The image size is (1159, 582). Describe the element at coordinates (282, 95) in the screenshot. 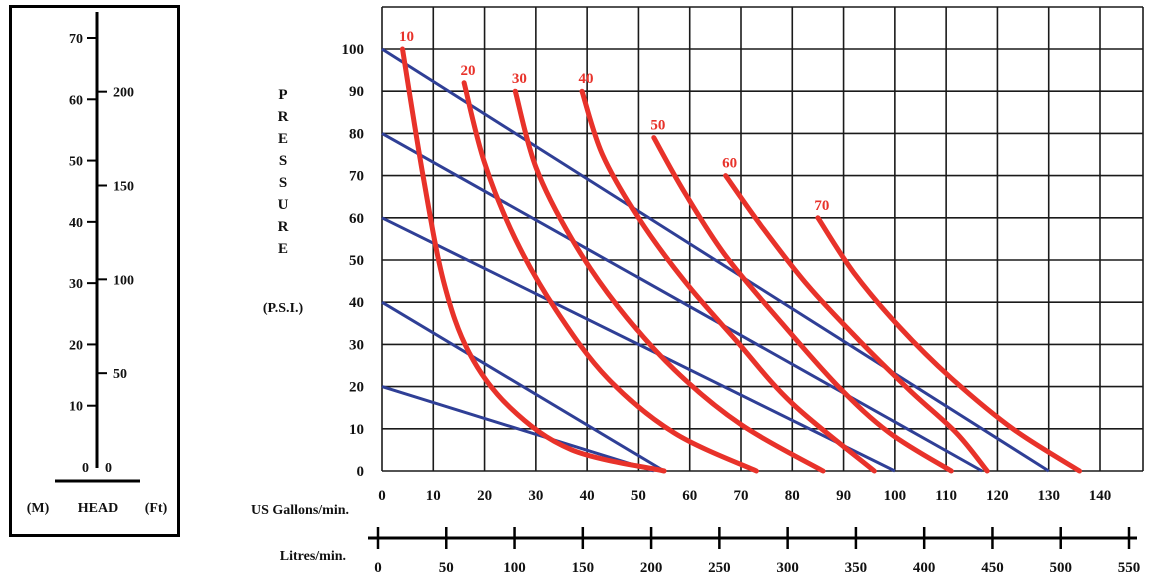

I see `ylabel-letter: P` at that location.